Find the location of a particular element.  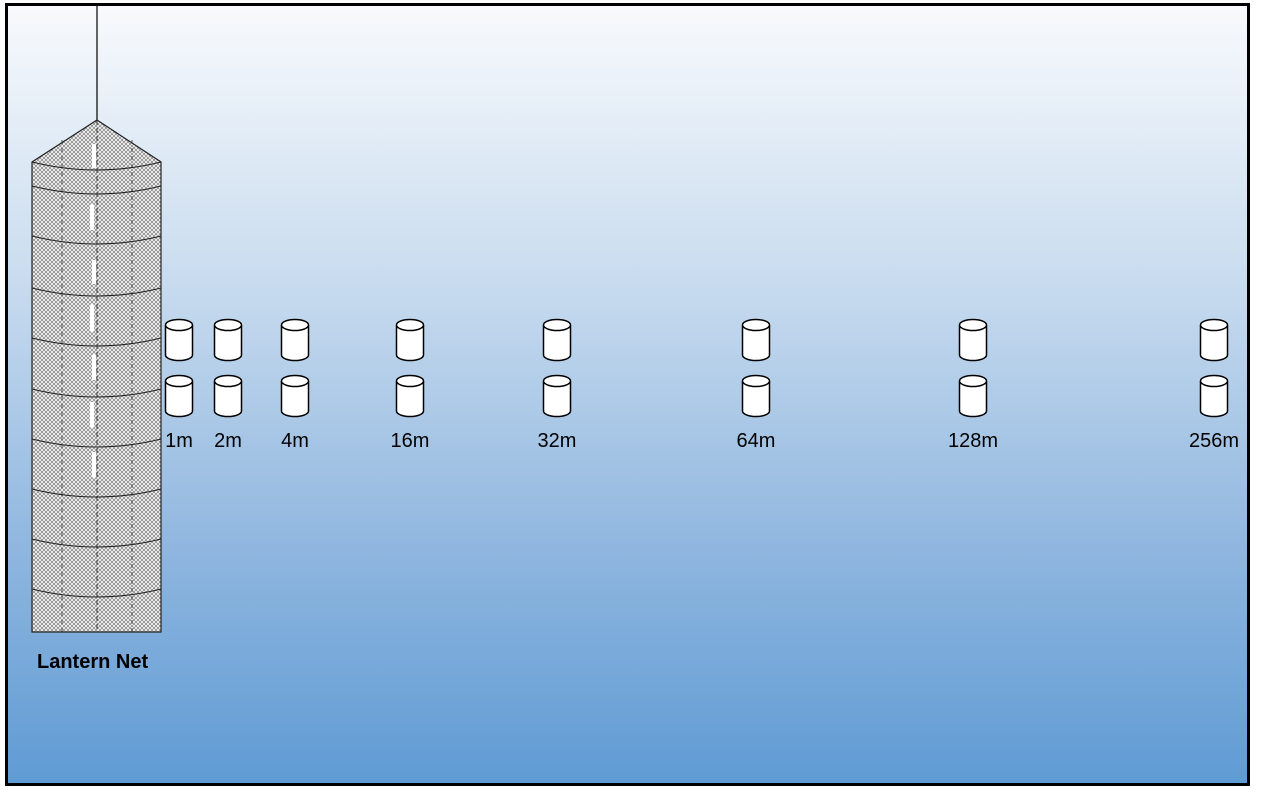

lantern-net-label: Lantern Net is located at coordinates (93, 662).